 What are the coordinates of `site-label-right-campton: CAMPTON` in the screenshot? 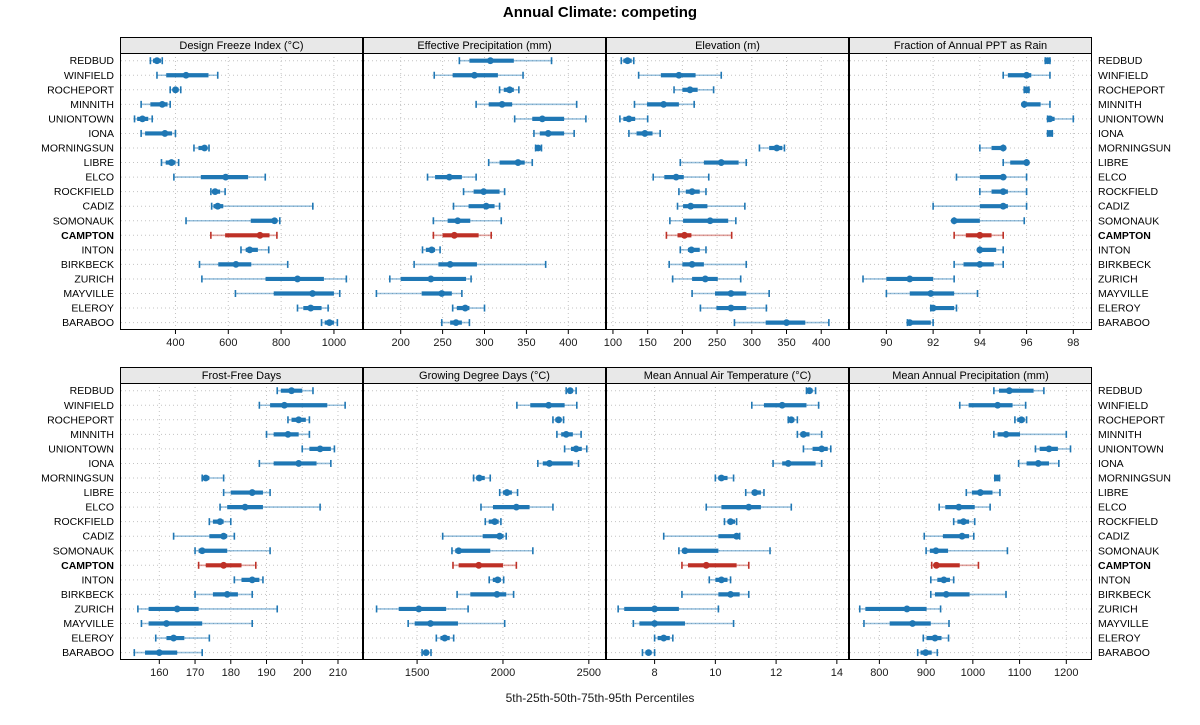 It's located at (1124, 236).